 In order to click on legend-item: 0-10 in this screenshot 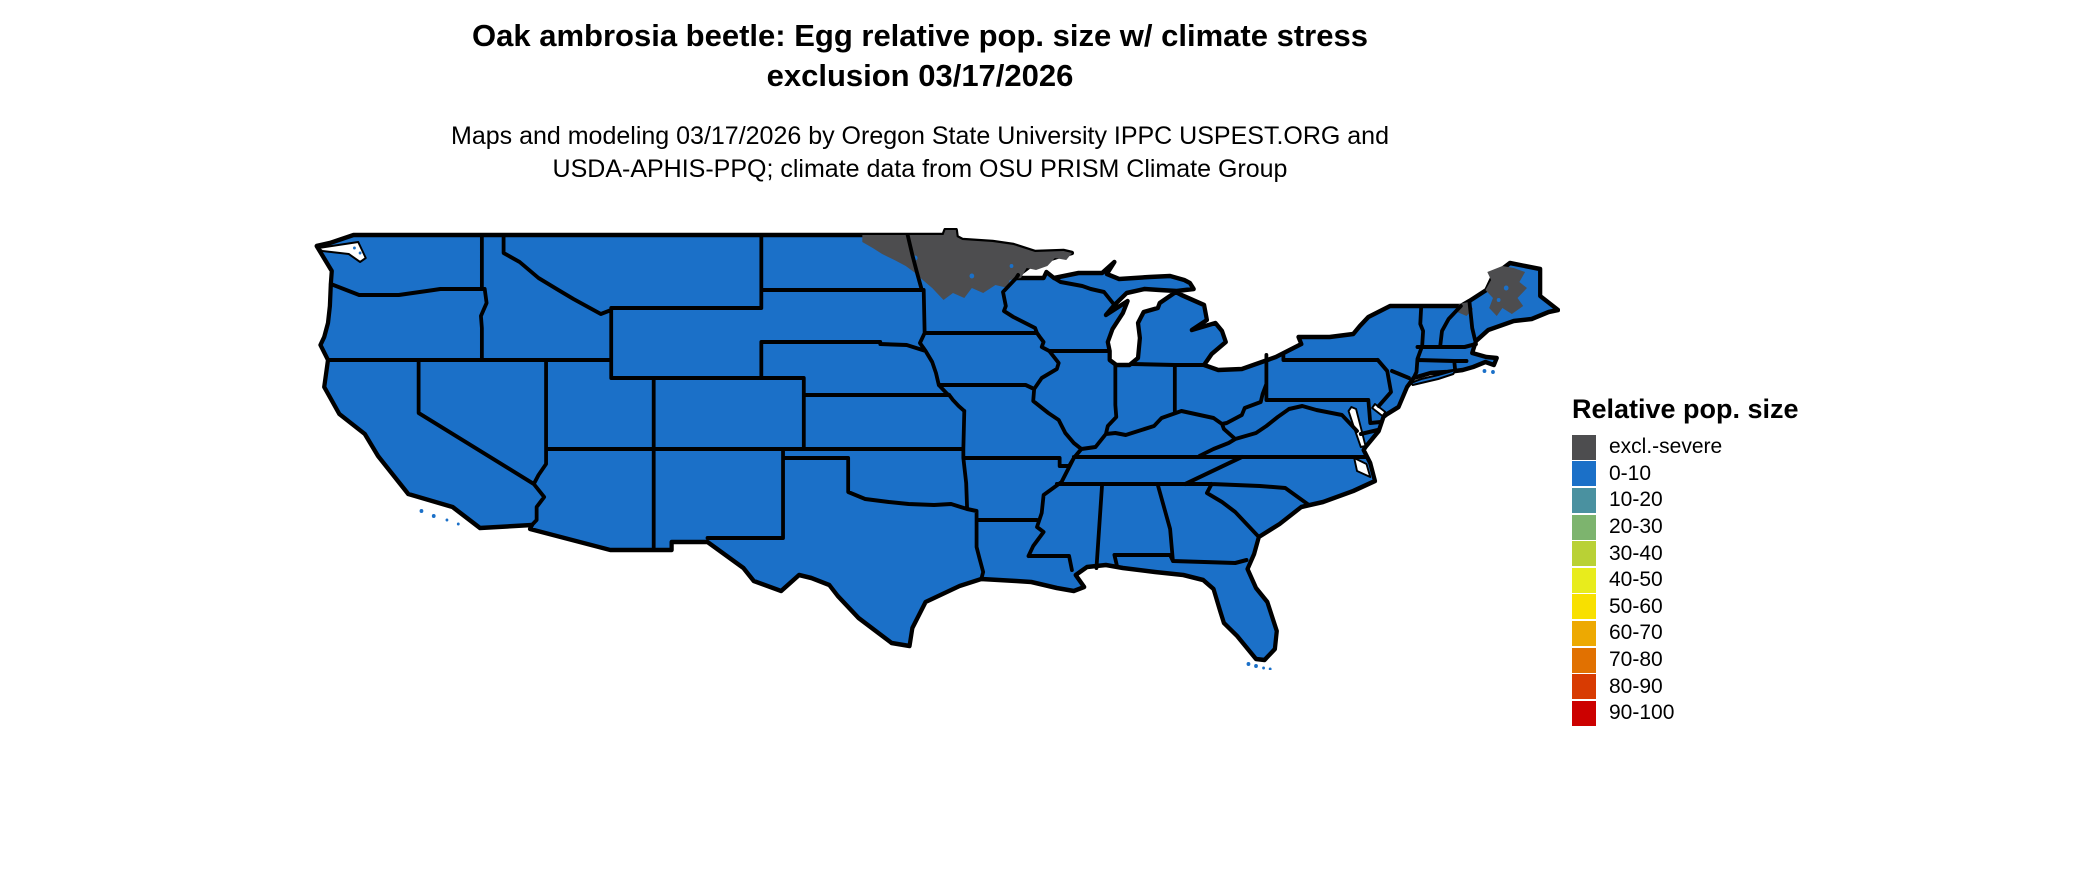, I will do `click(1685, 474)`.